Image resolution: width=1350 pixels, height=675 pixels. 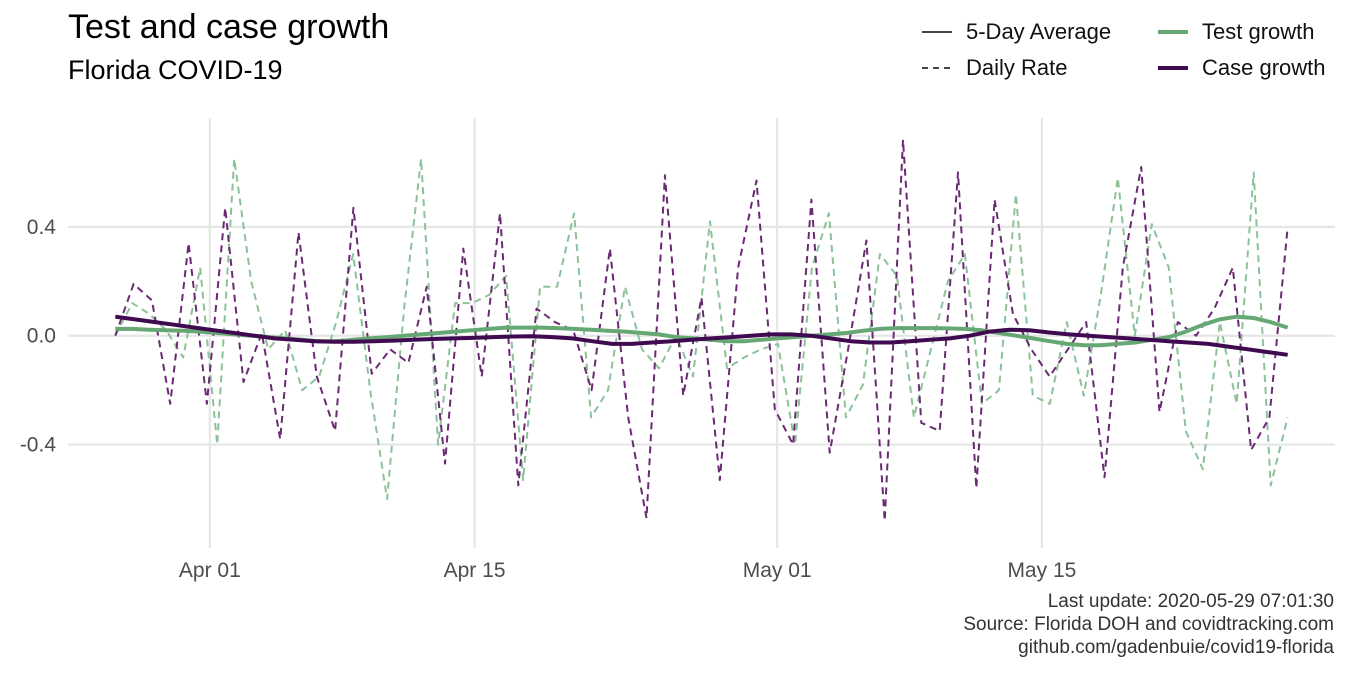 What do you see at coordinates (1017, 67) in the screenshot?
I see `legend-label-daily-rate: Daily Rate` at bounding box center [1017, 67].